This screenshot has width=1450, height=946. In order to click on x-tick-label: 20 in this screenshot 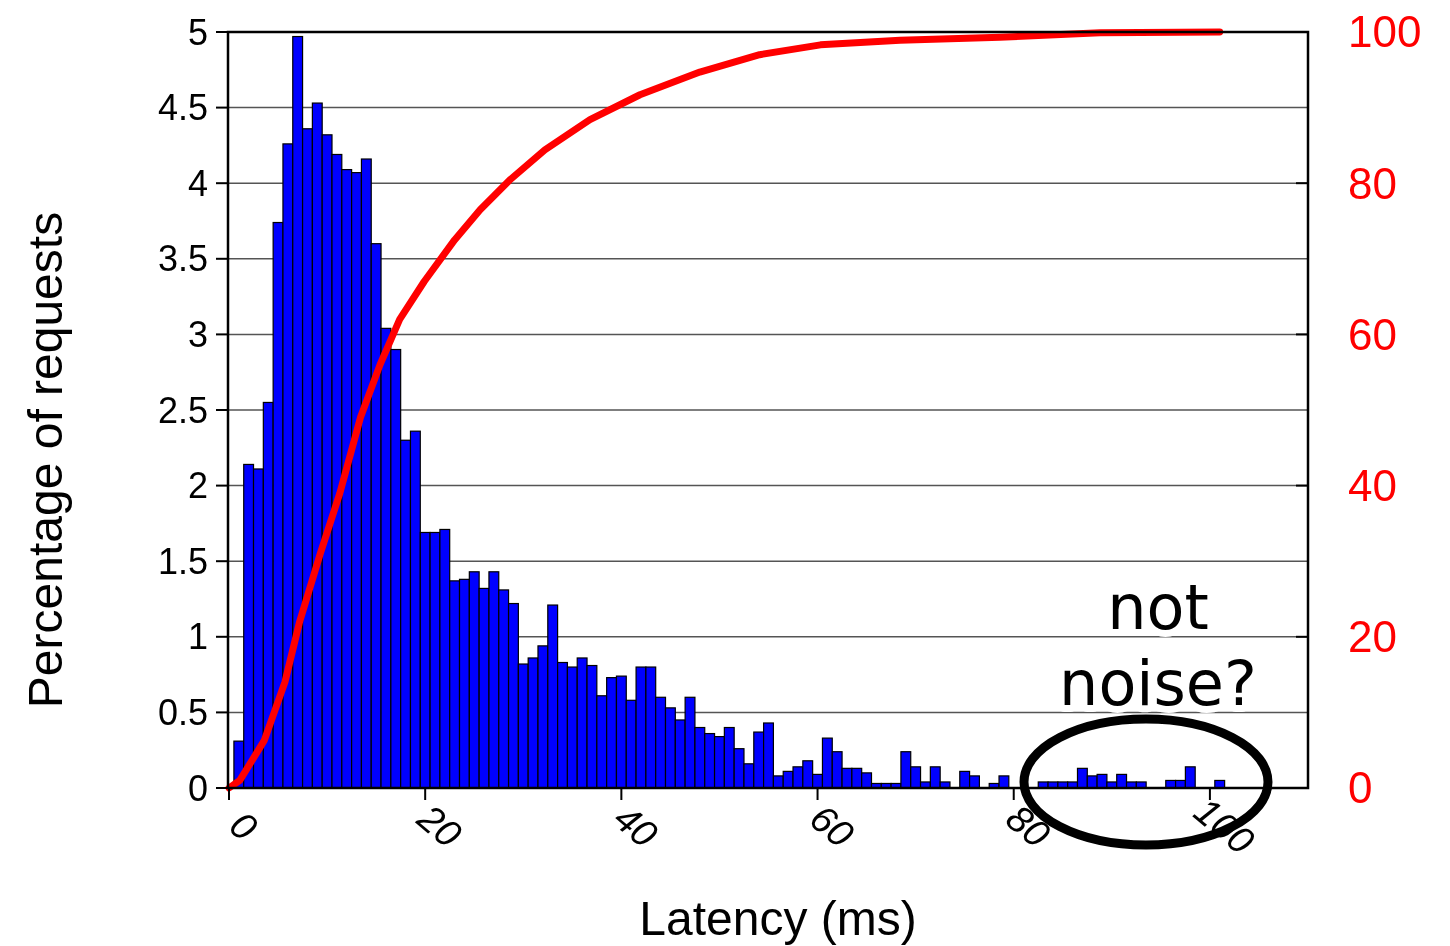, I will do `click(439, 825)`.